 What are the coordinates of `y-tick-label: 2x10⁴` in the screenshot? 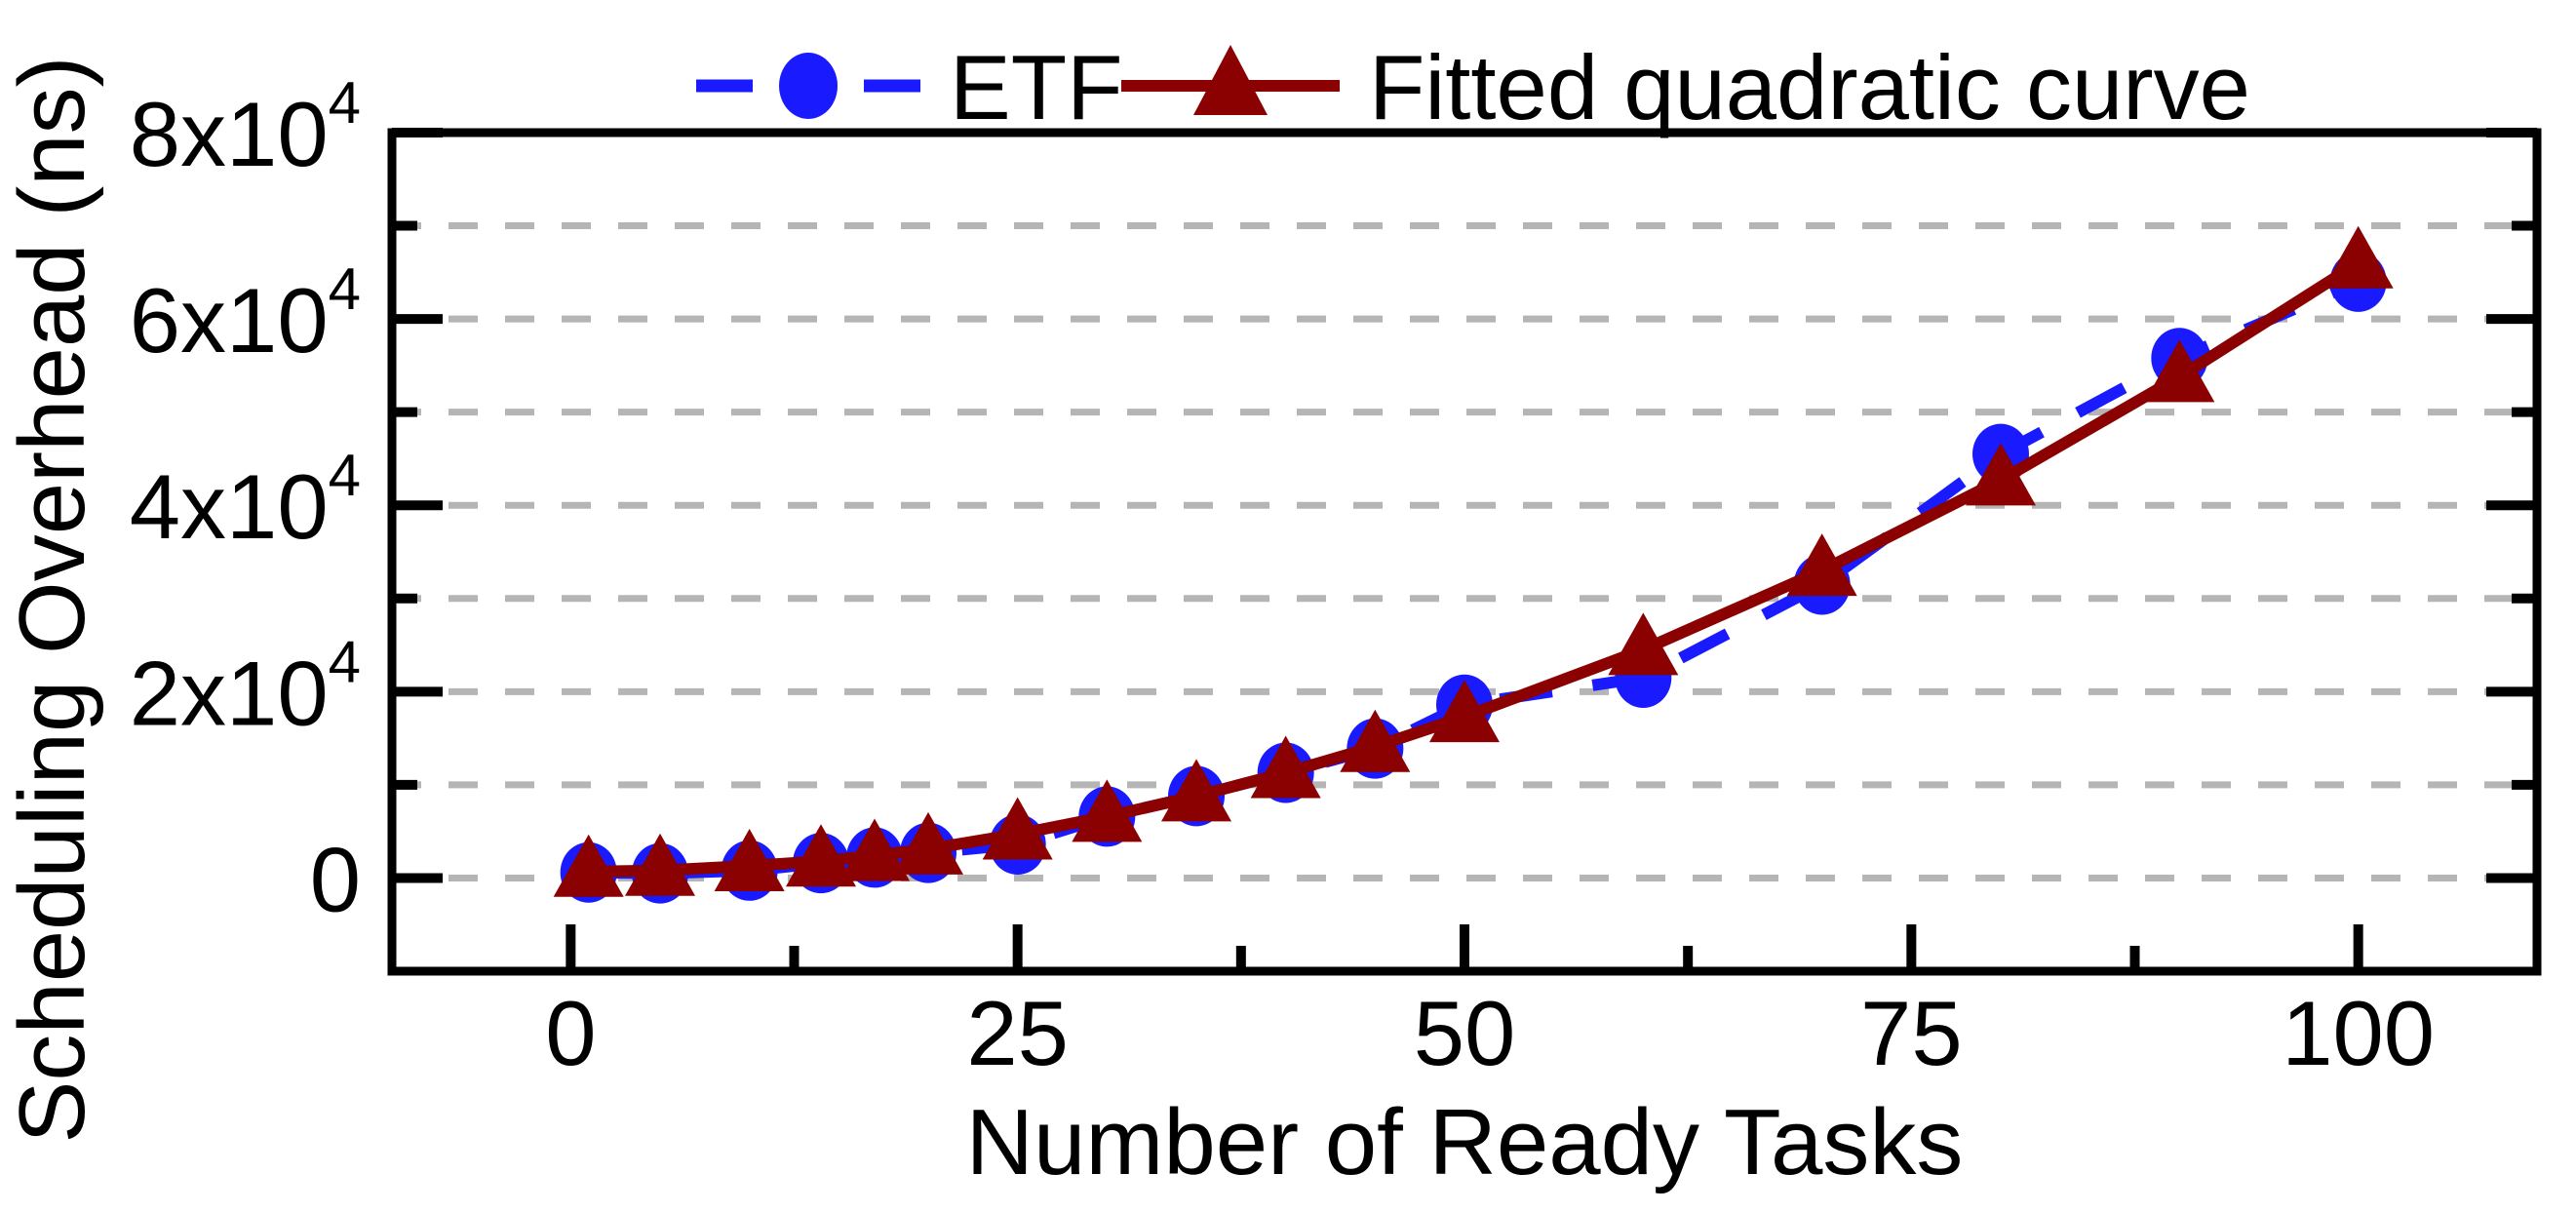 It's located at (245, 687).